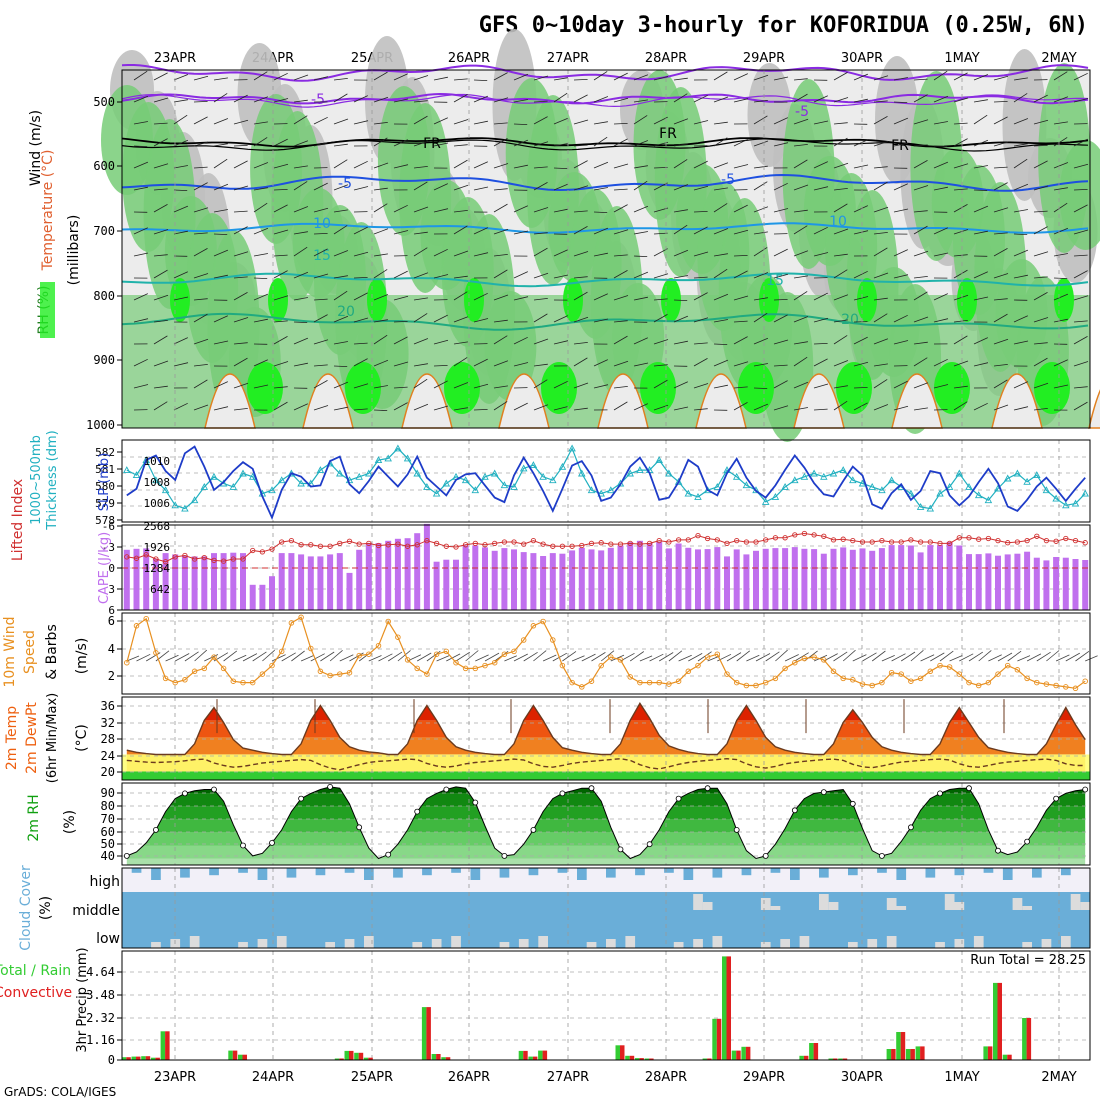  Describe the element at coordinates (46, 908) in the screenshot. I see `cloud-label-2: (%)` at that location.